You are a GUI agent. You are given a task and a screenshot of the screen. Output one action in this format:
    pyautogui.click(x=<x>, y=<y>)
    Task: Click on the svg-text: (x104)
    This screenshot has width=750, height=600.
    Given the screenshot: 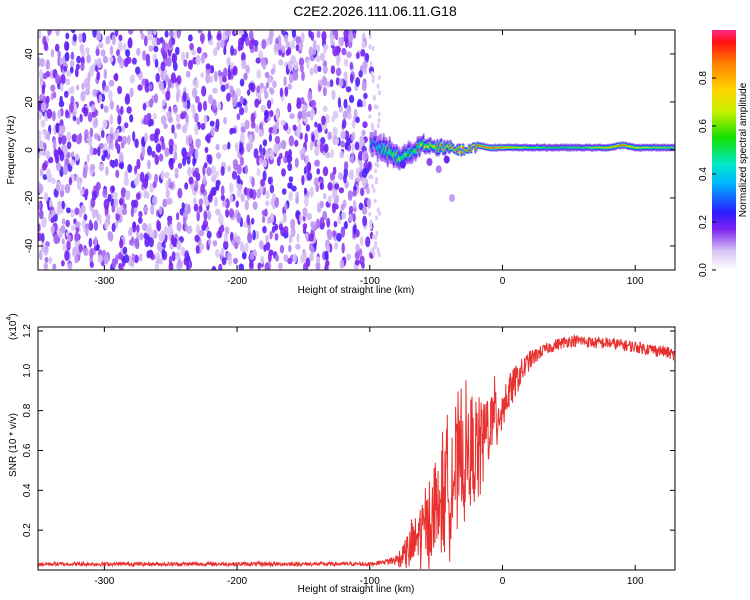 What is the action you would take?
    pyautogui.click(x=12, y=326)
    